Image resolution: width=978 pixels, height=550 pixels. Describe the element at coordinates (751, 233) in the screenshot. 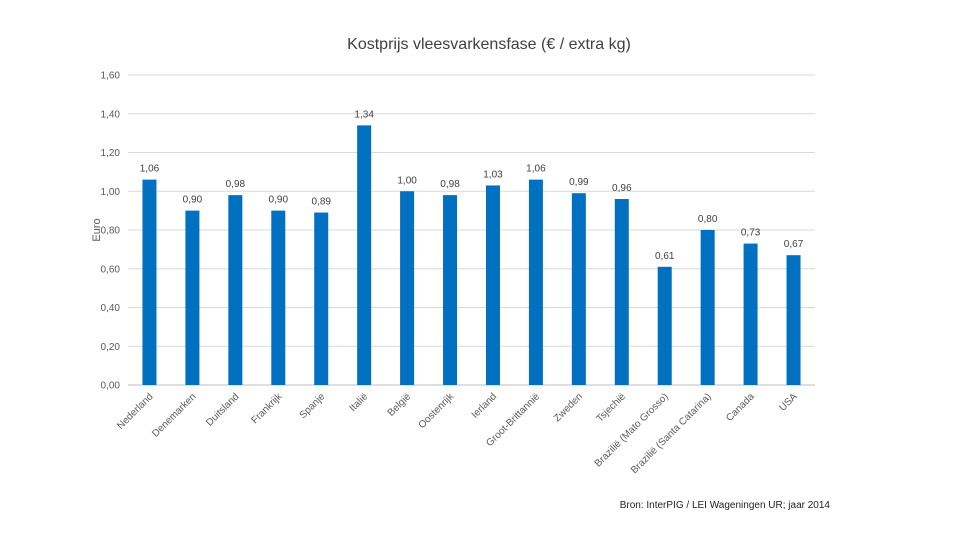

I see `data-label: 0,73` at that location.